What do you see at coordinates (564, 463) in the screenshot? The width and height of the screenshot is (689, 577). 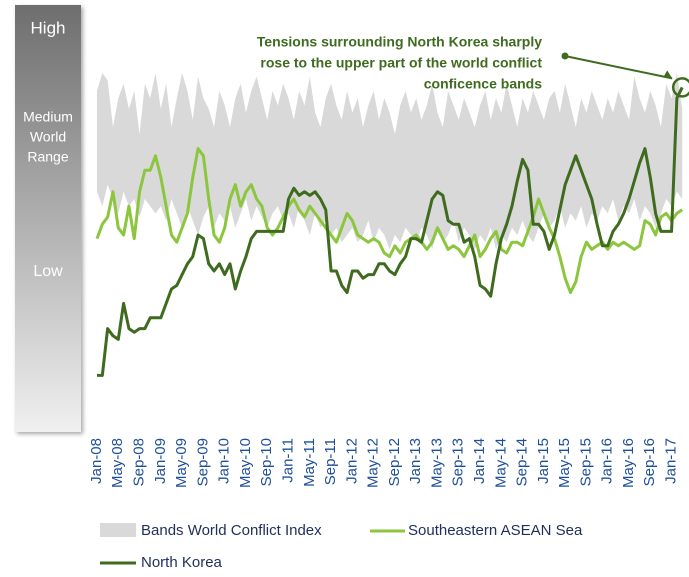 I see `x-tick-label: May-15` at bounding box center [564, 463].